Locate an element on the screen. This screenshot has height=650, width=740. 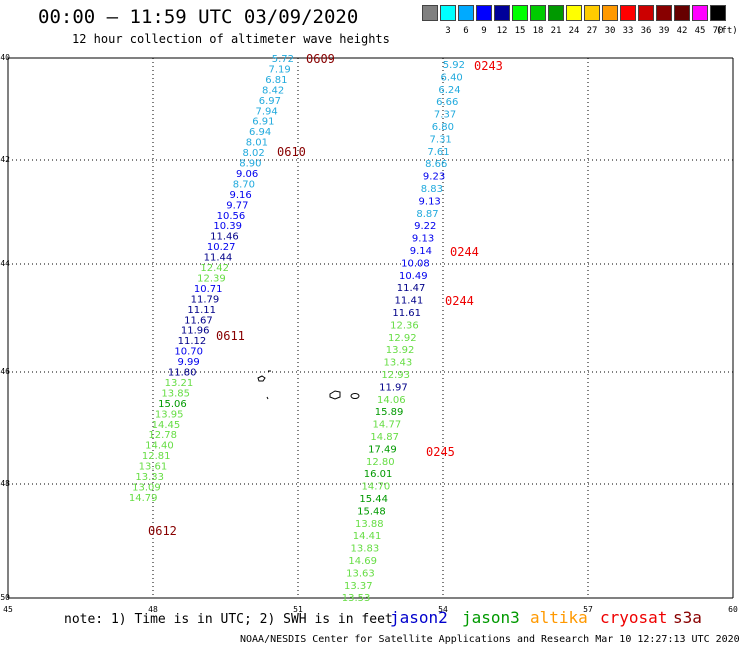
wave-height-label: 8.66 is located at coordinates (436, 164).